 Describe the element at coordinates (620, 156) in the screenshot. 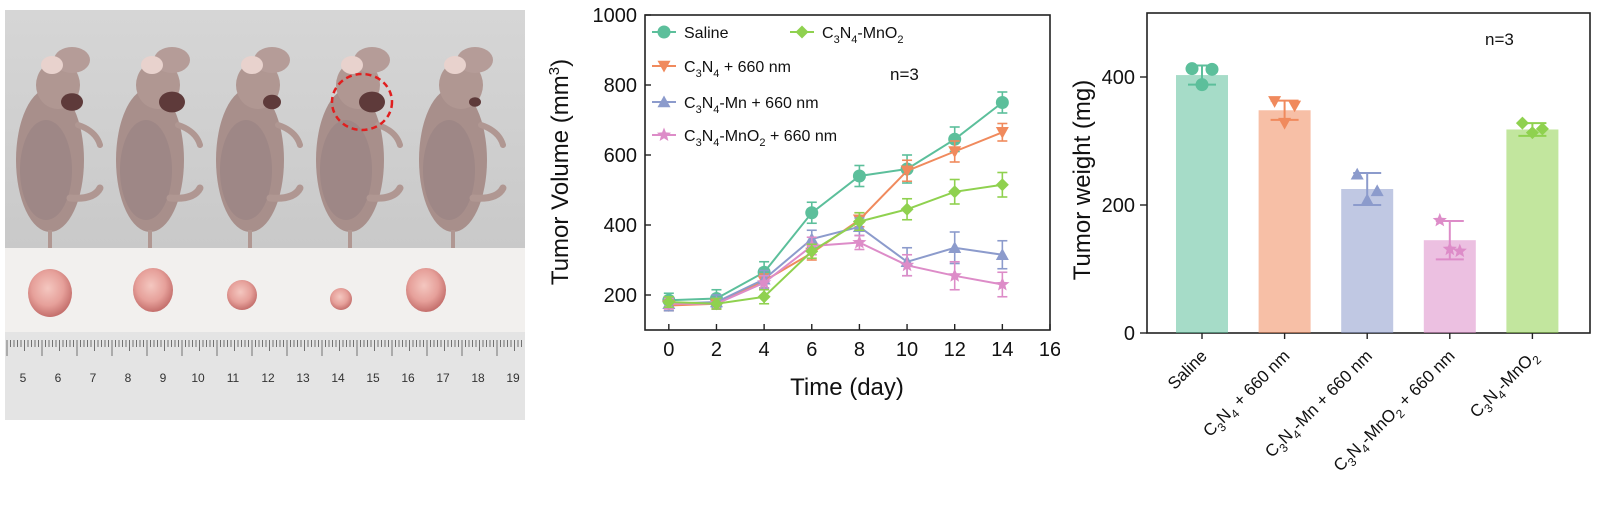

I see `y-tick-label: 600` at that location.